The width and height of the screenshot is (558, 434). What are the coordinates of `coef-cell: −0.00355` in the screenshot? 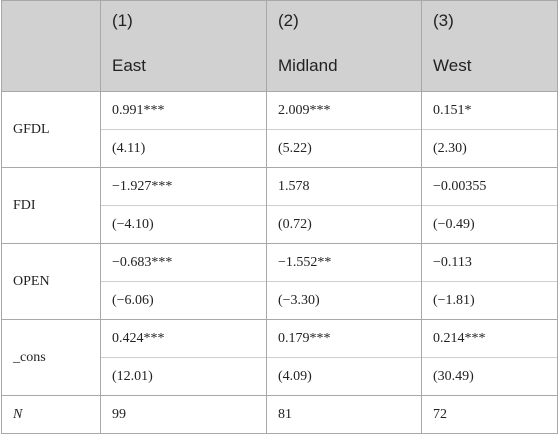 It's located at (489, 186).